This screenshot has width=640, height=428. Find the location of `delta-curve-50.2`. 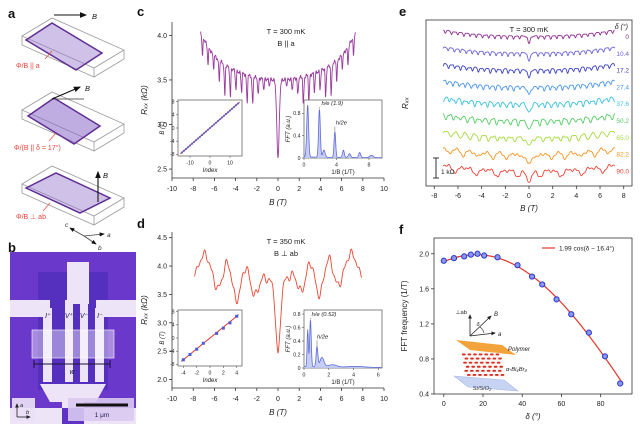

delta-curve-50.2 is located at coordinates (529, 121).